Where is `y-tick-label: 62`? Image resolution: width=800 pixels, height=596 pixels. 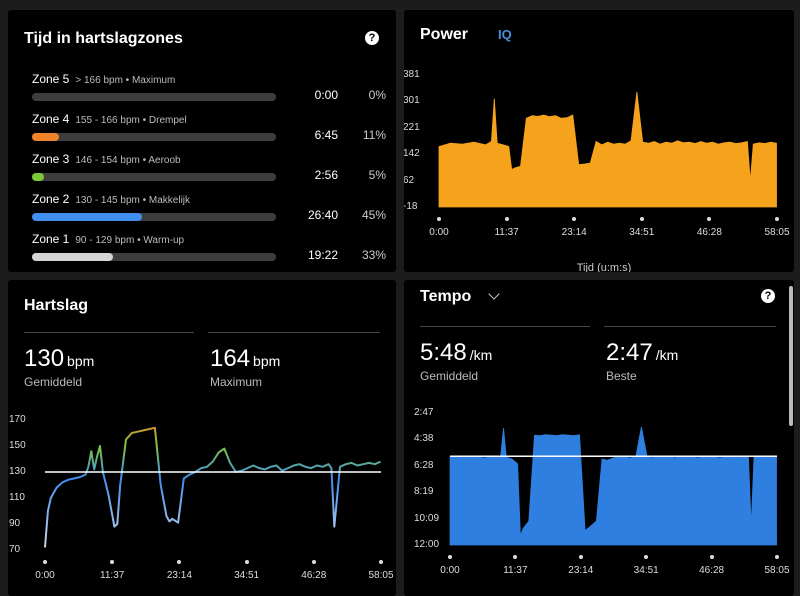 y-tick-label: 62 is located at coordinates (409, 180).